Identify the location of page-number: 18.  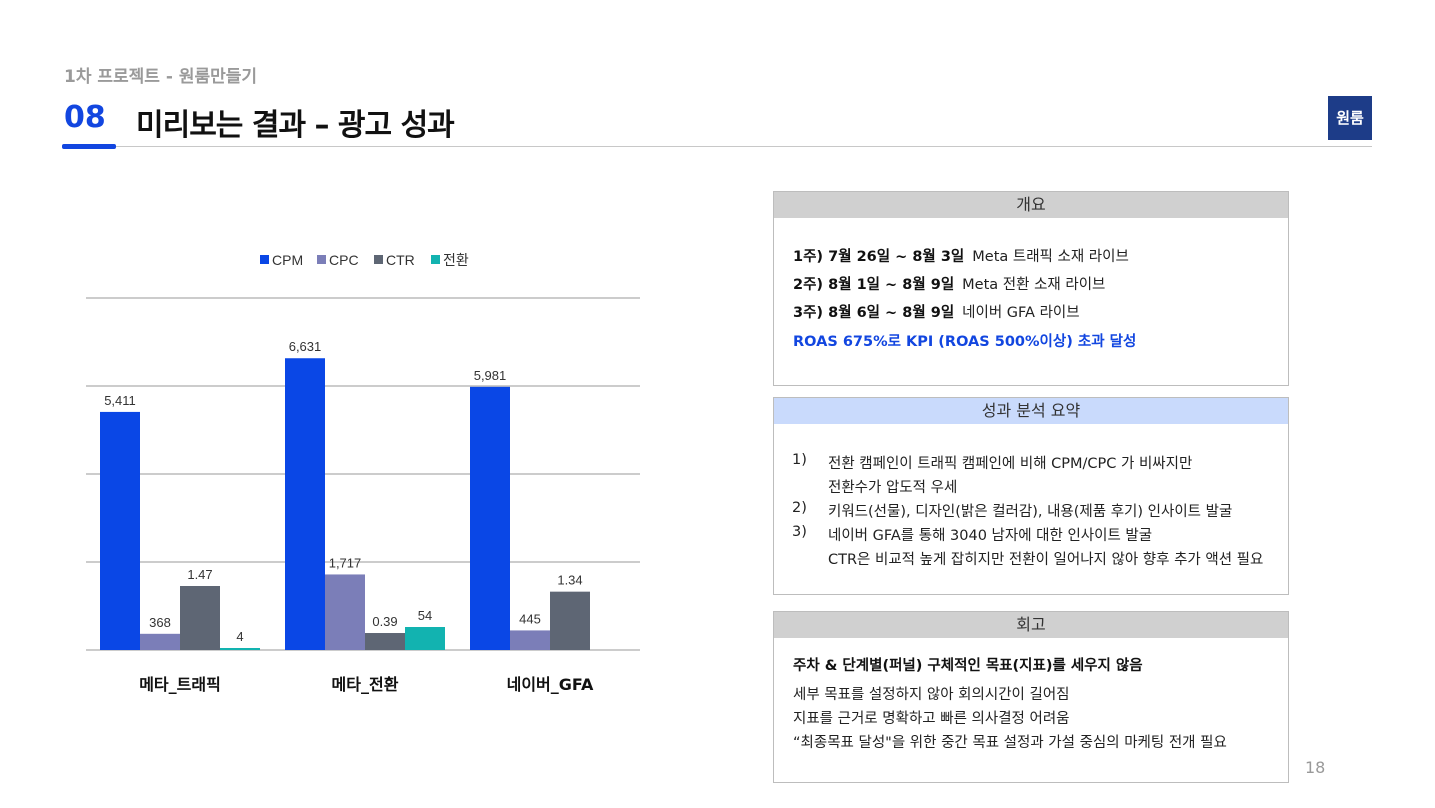
(1315, 767).